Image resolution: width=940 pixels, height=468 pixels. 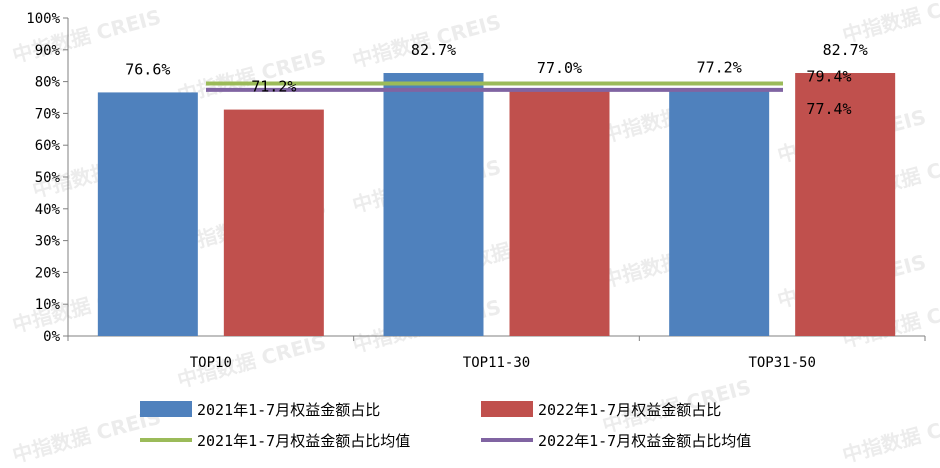 What do you see at coordinates (303, 441) in the screenshot?
I see `legend-2021-average-label: 2021年1-7月权益金额占比均值` at bounding box center [303, 441].